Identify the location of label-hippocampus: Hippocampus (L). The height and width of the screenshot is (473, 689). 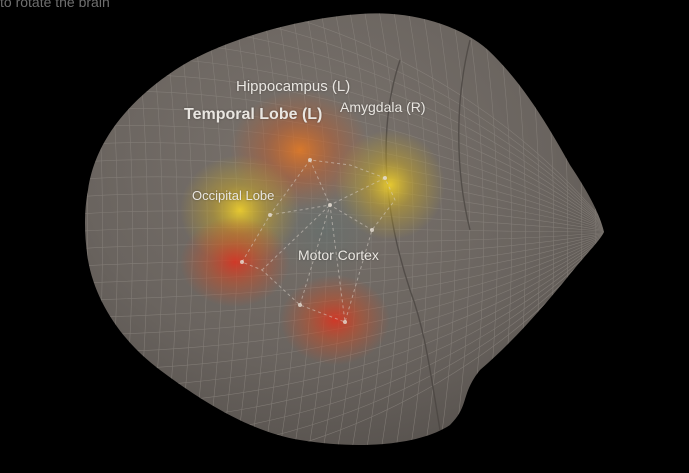
(293, 86).